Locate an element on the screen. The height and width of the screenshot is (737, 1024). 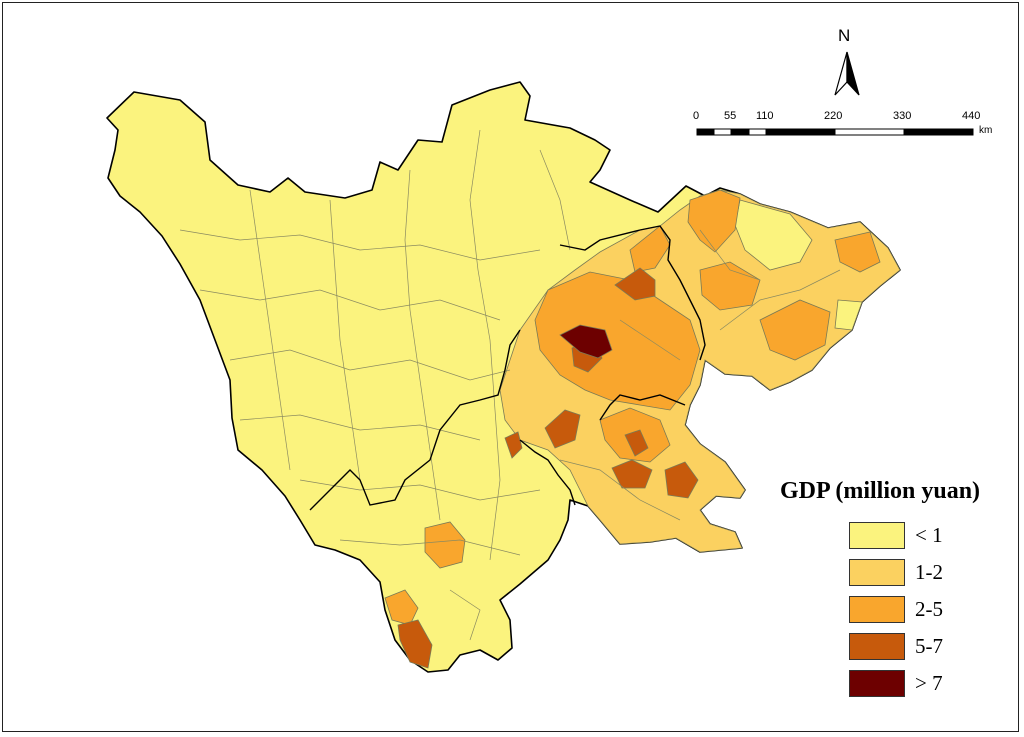
legend-item: 2-5 is located at coordinates (929, 611).